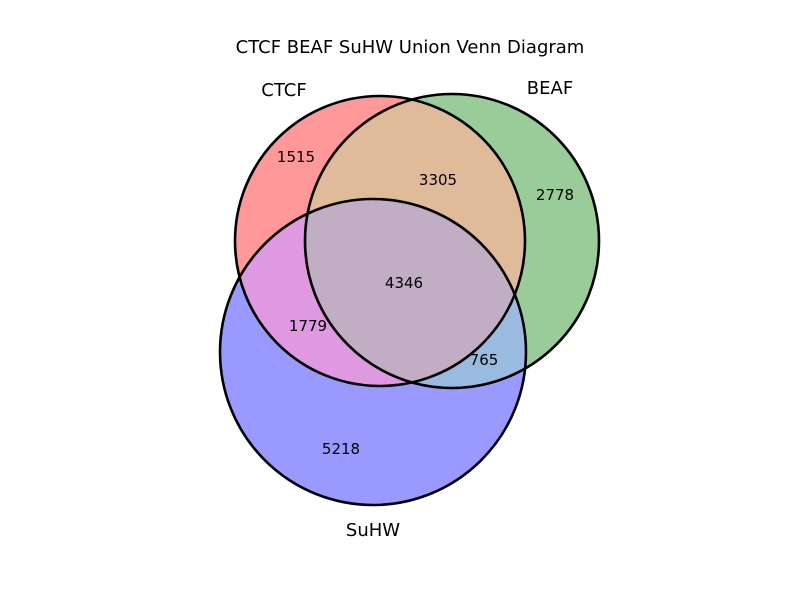 The height and width of the screenshot is (600, 800). I want to click on beaf-set-label: BEAF, so click(550, 88).